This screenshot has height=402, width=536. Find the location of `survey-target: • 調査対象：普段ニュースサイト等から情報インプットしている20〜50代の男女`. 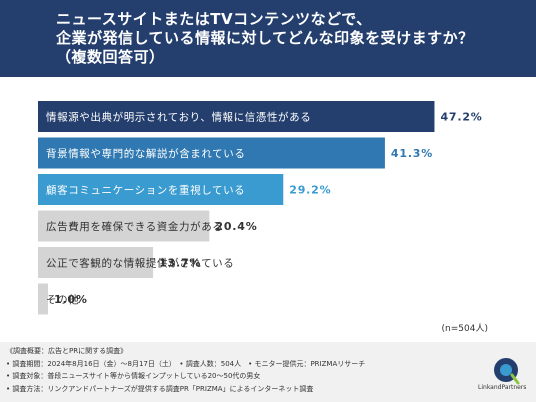

survey-target: • 調査対象：普段ニュースサイト等から情報インプットしている20〜50代の男女 is located at coordinates (133, 376).